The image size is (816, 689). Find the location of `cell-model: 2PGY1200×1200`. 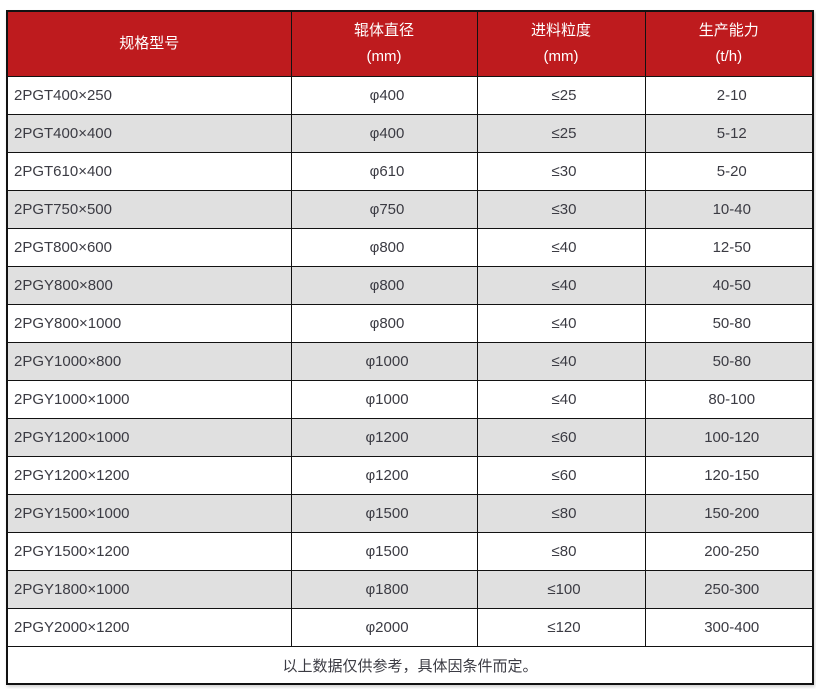

cell-model: 2PGY1200×1200 is located at coordinates (149, 475).